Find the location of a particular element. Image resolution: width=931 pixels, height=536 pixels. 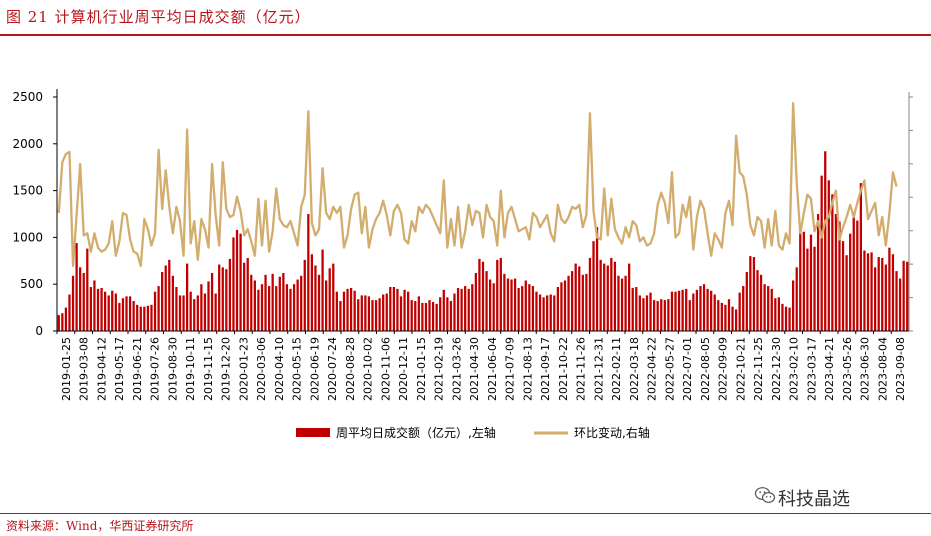

x-tick-label: 2020-11-06 is located at coordinates (385, 369).